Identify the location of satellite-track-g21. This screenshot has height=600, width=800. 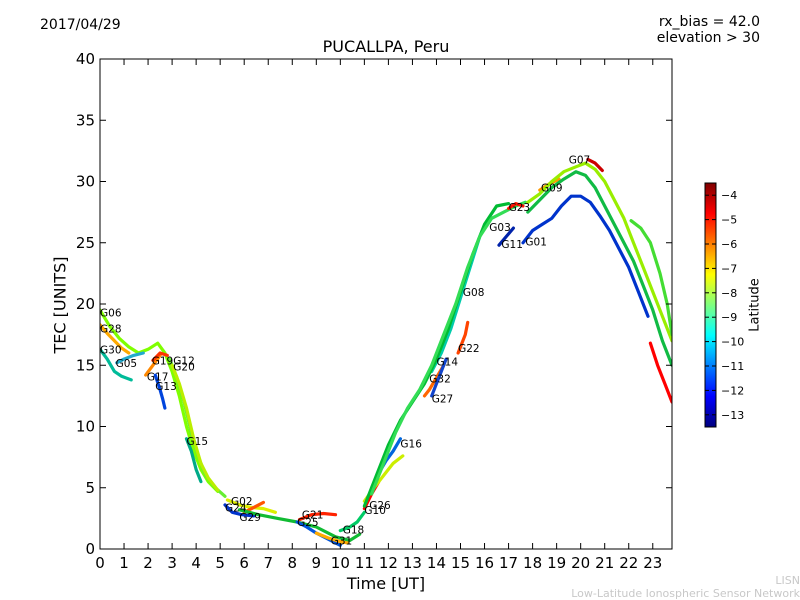
(317, 516).